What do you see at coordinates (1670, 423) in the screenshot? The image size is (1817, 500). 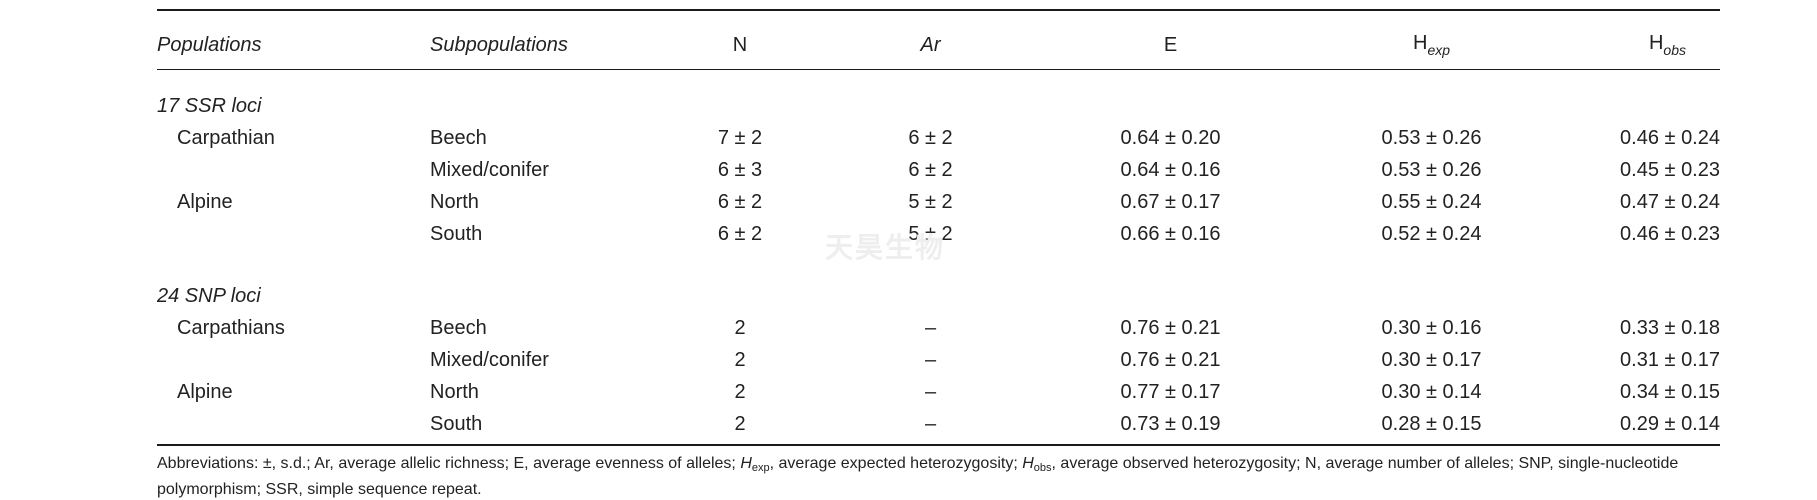 I see `cell-hobs: 0.29 ± 0.14` at bounding box center [1670, 423].